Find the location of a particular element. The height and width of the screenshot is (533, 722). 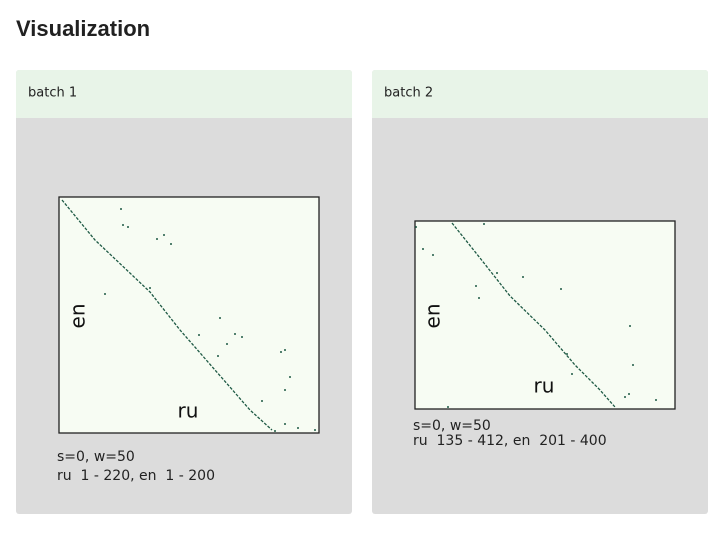

range: ru 135 - 412, en 201 - 400 is located at coordinates (510, 441).